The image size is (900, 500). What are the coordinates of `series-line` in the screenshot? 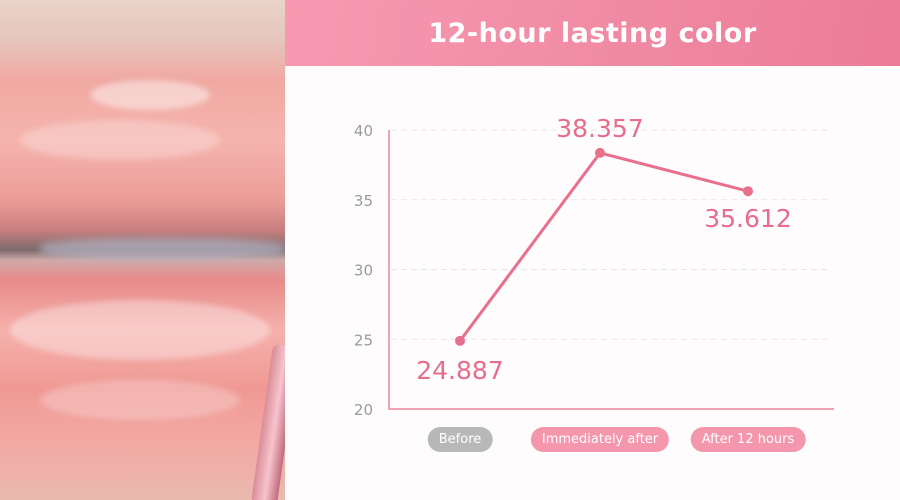 It's located at (603, 246).